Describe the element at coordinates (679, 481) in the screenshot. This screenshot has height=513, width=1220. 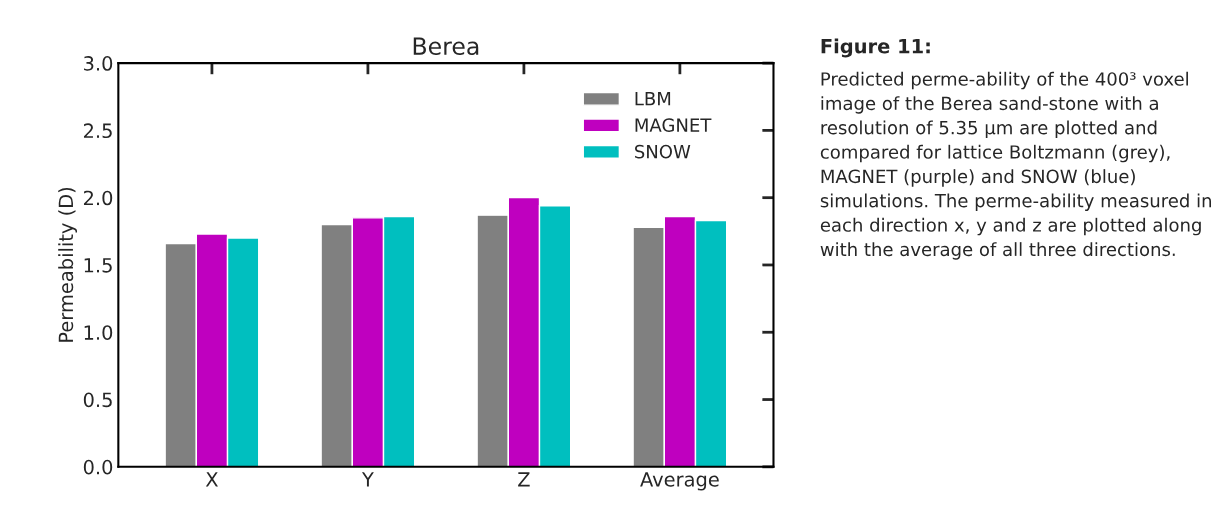
I see `x-tick-label: Average` at that location.